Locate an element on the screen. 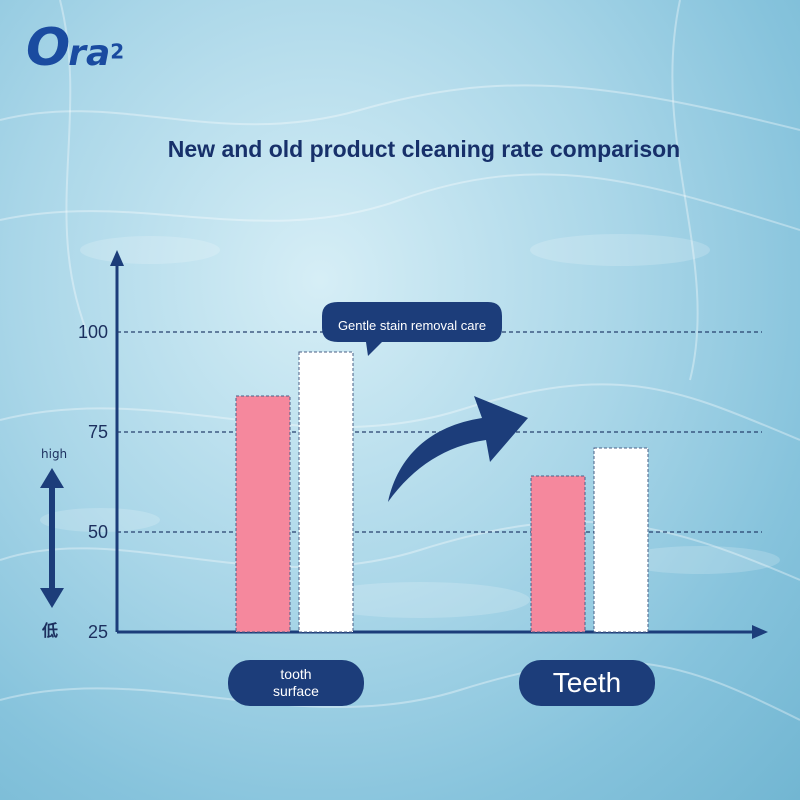  bar-series1-cat2 is located at coordinates (558, 554).